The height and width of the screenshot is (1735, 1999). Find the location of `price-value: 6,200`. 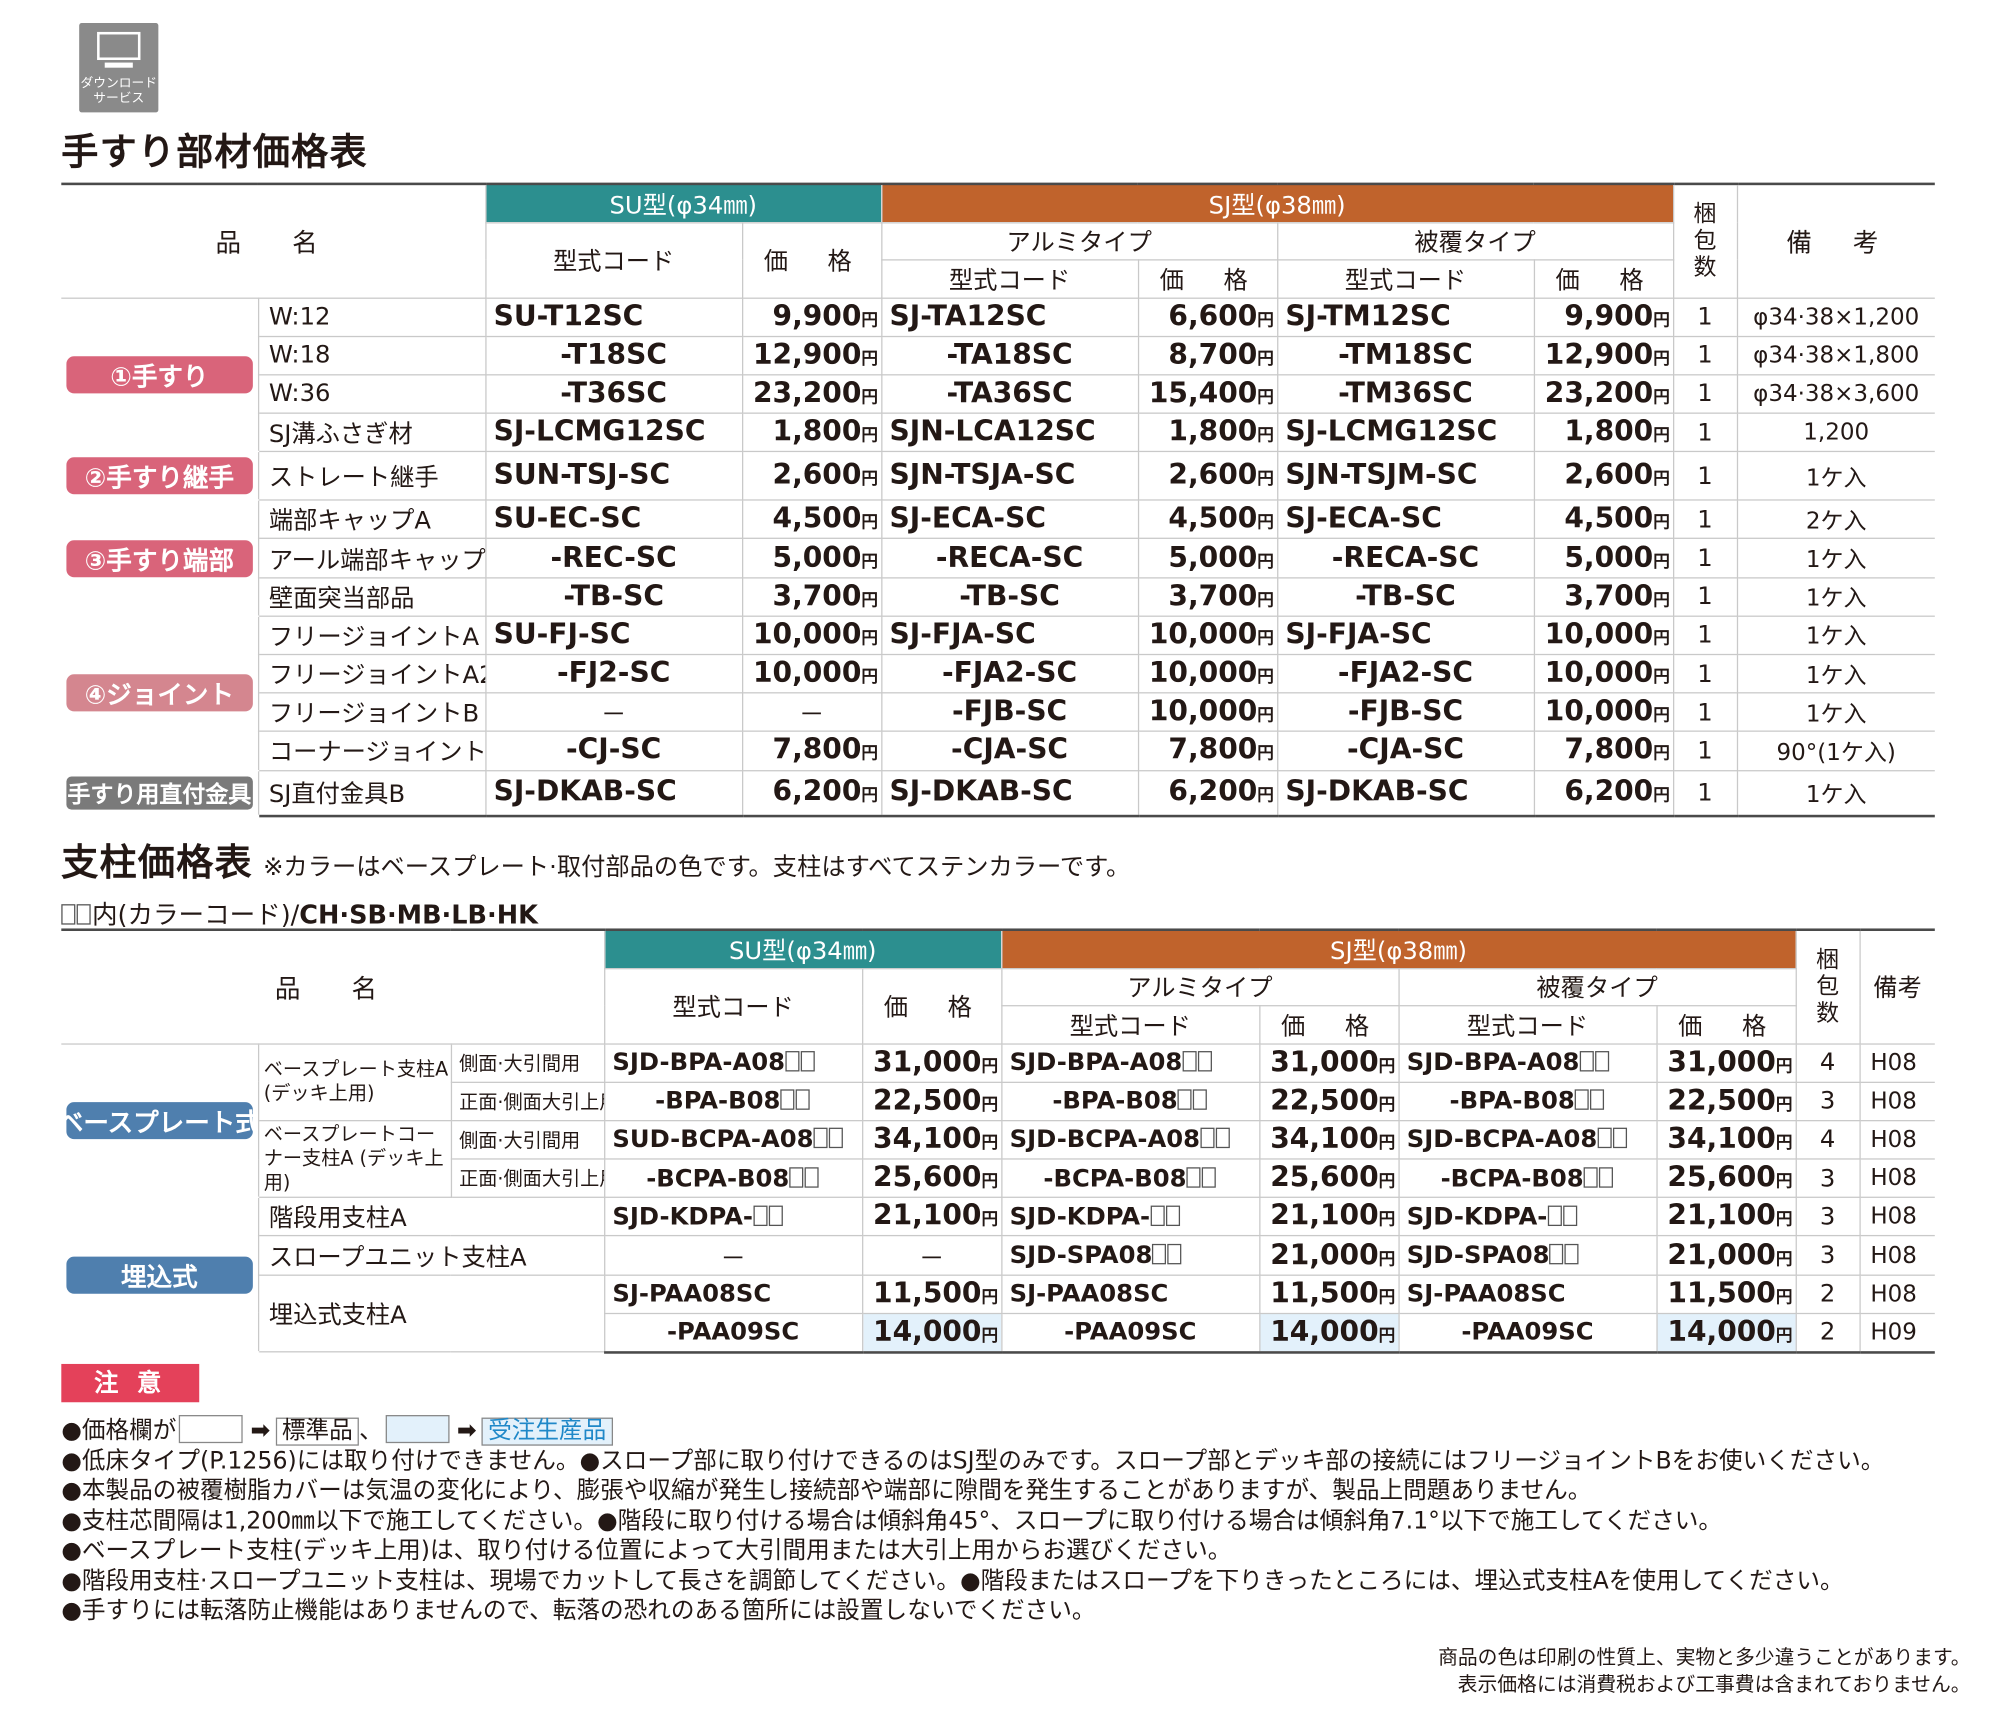

price-value: 6,200 is located at coordinates (817, 792).